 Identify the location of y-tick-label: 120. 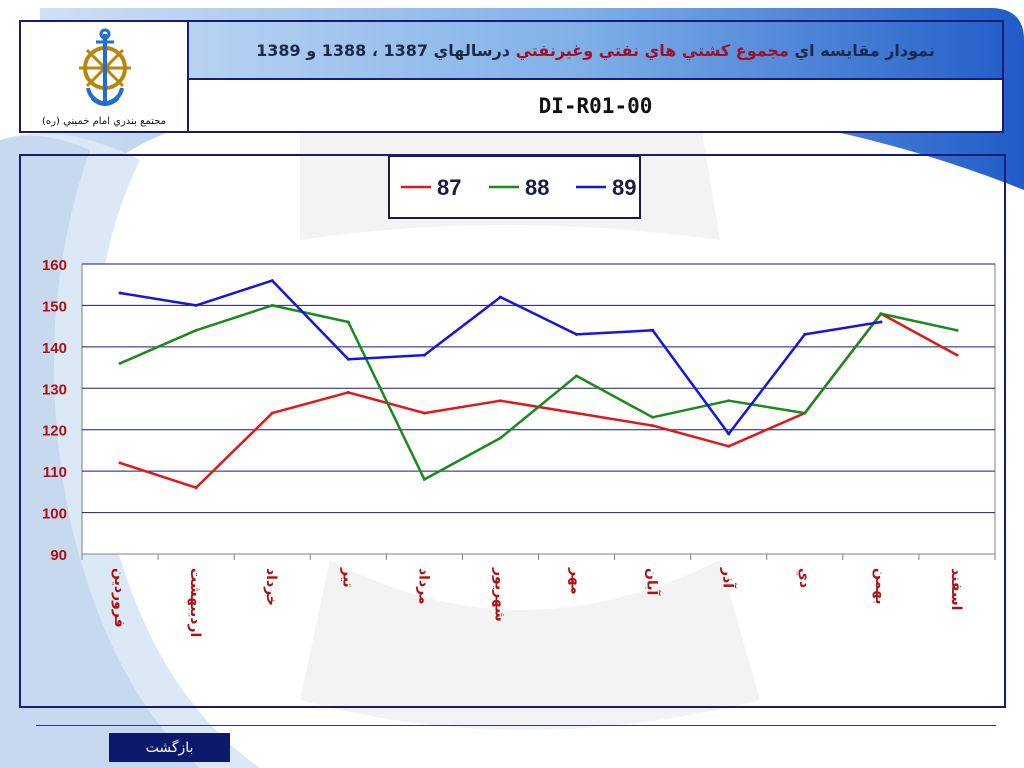
(54, 431).